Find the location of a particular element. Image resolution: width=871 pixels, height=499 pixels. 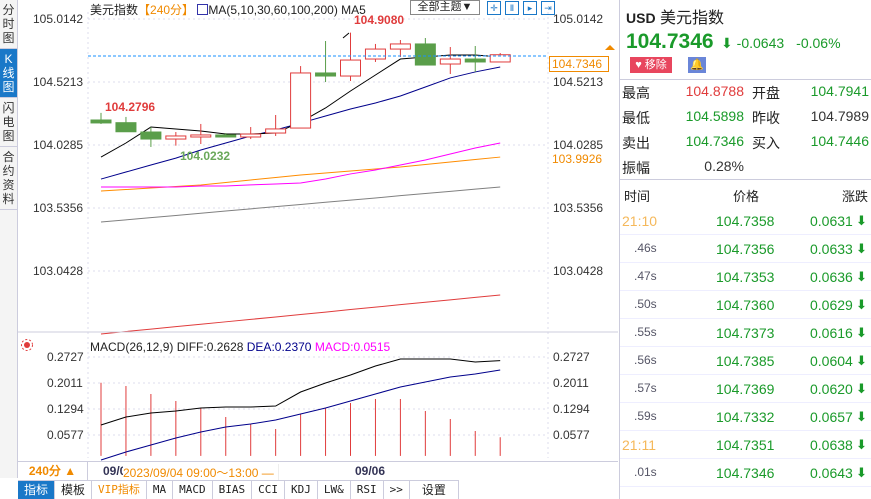

tick-time: .46s is located at coordinates (645, 248).